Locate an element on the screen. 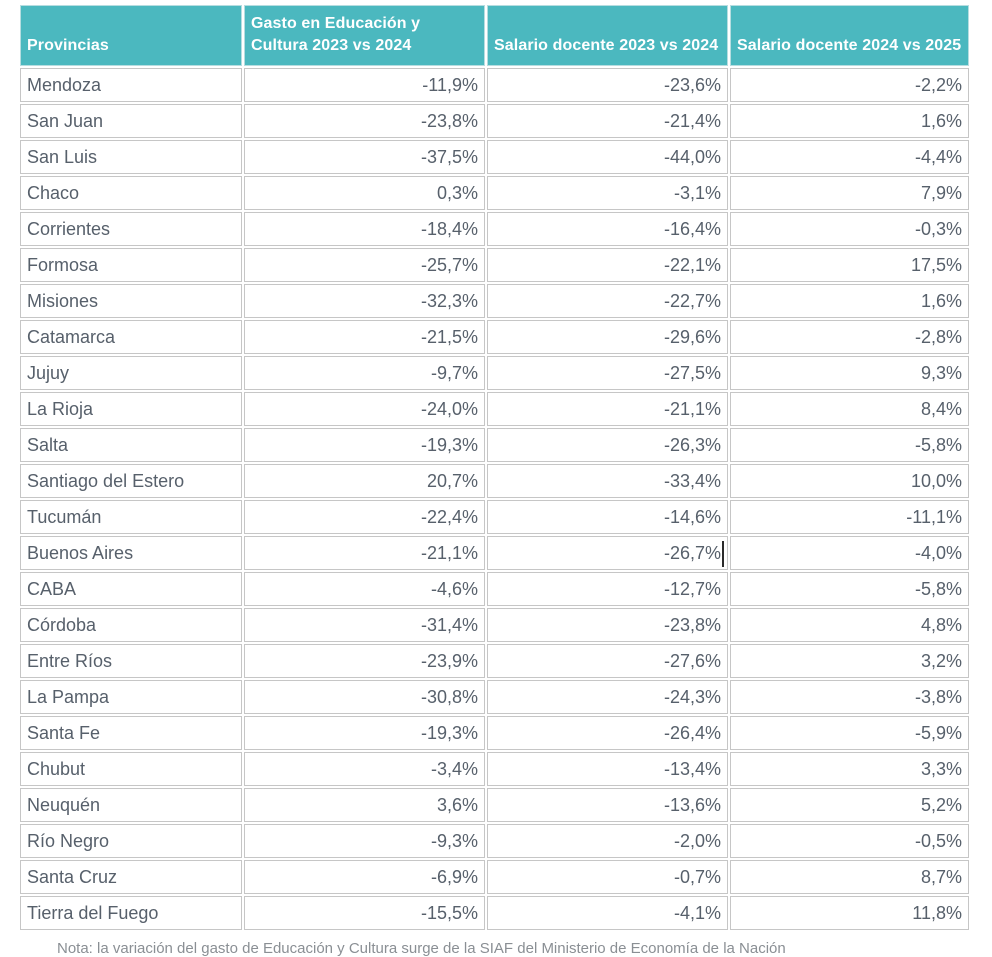 The width and height of the screenshot is (992, 957). province-cell: CABA is located at coordinates (131, 589).